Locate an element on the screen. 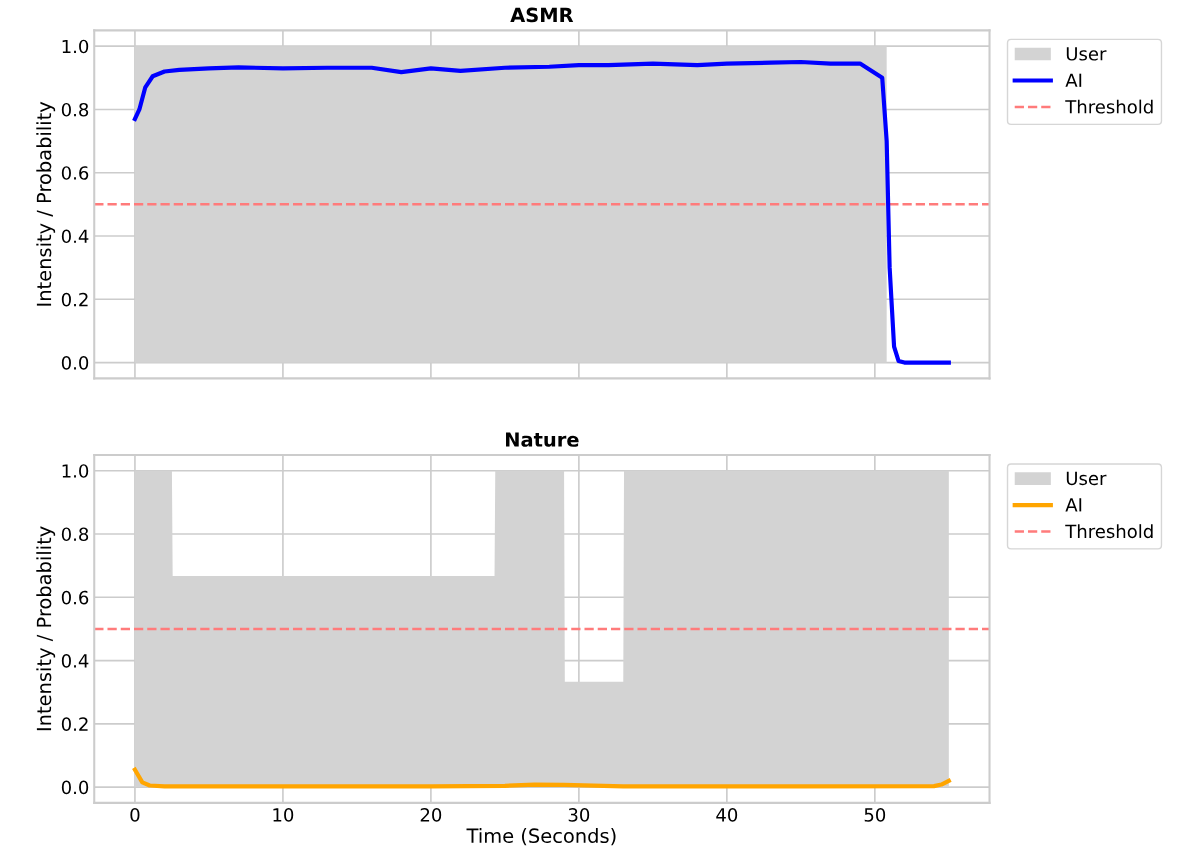 The image size is (1178, 868). line-series is located at coordinates (541, 778).